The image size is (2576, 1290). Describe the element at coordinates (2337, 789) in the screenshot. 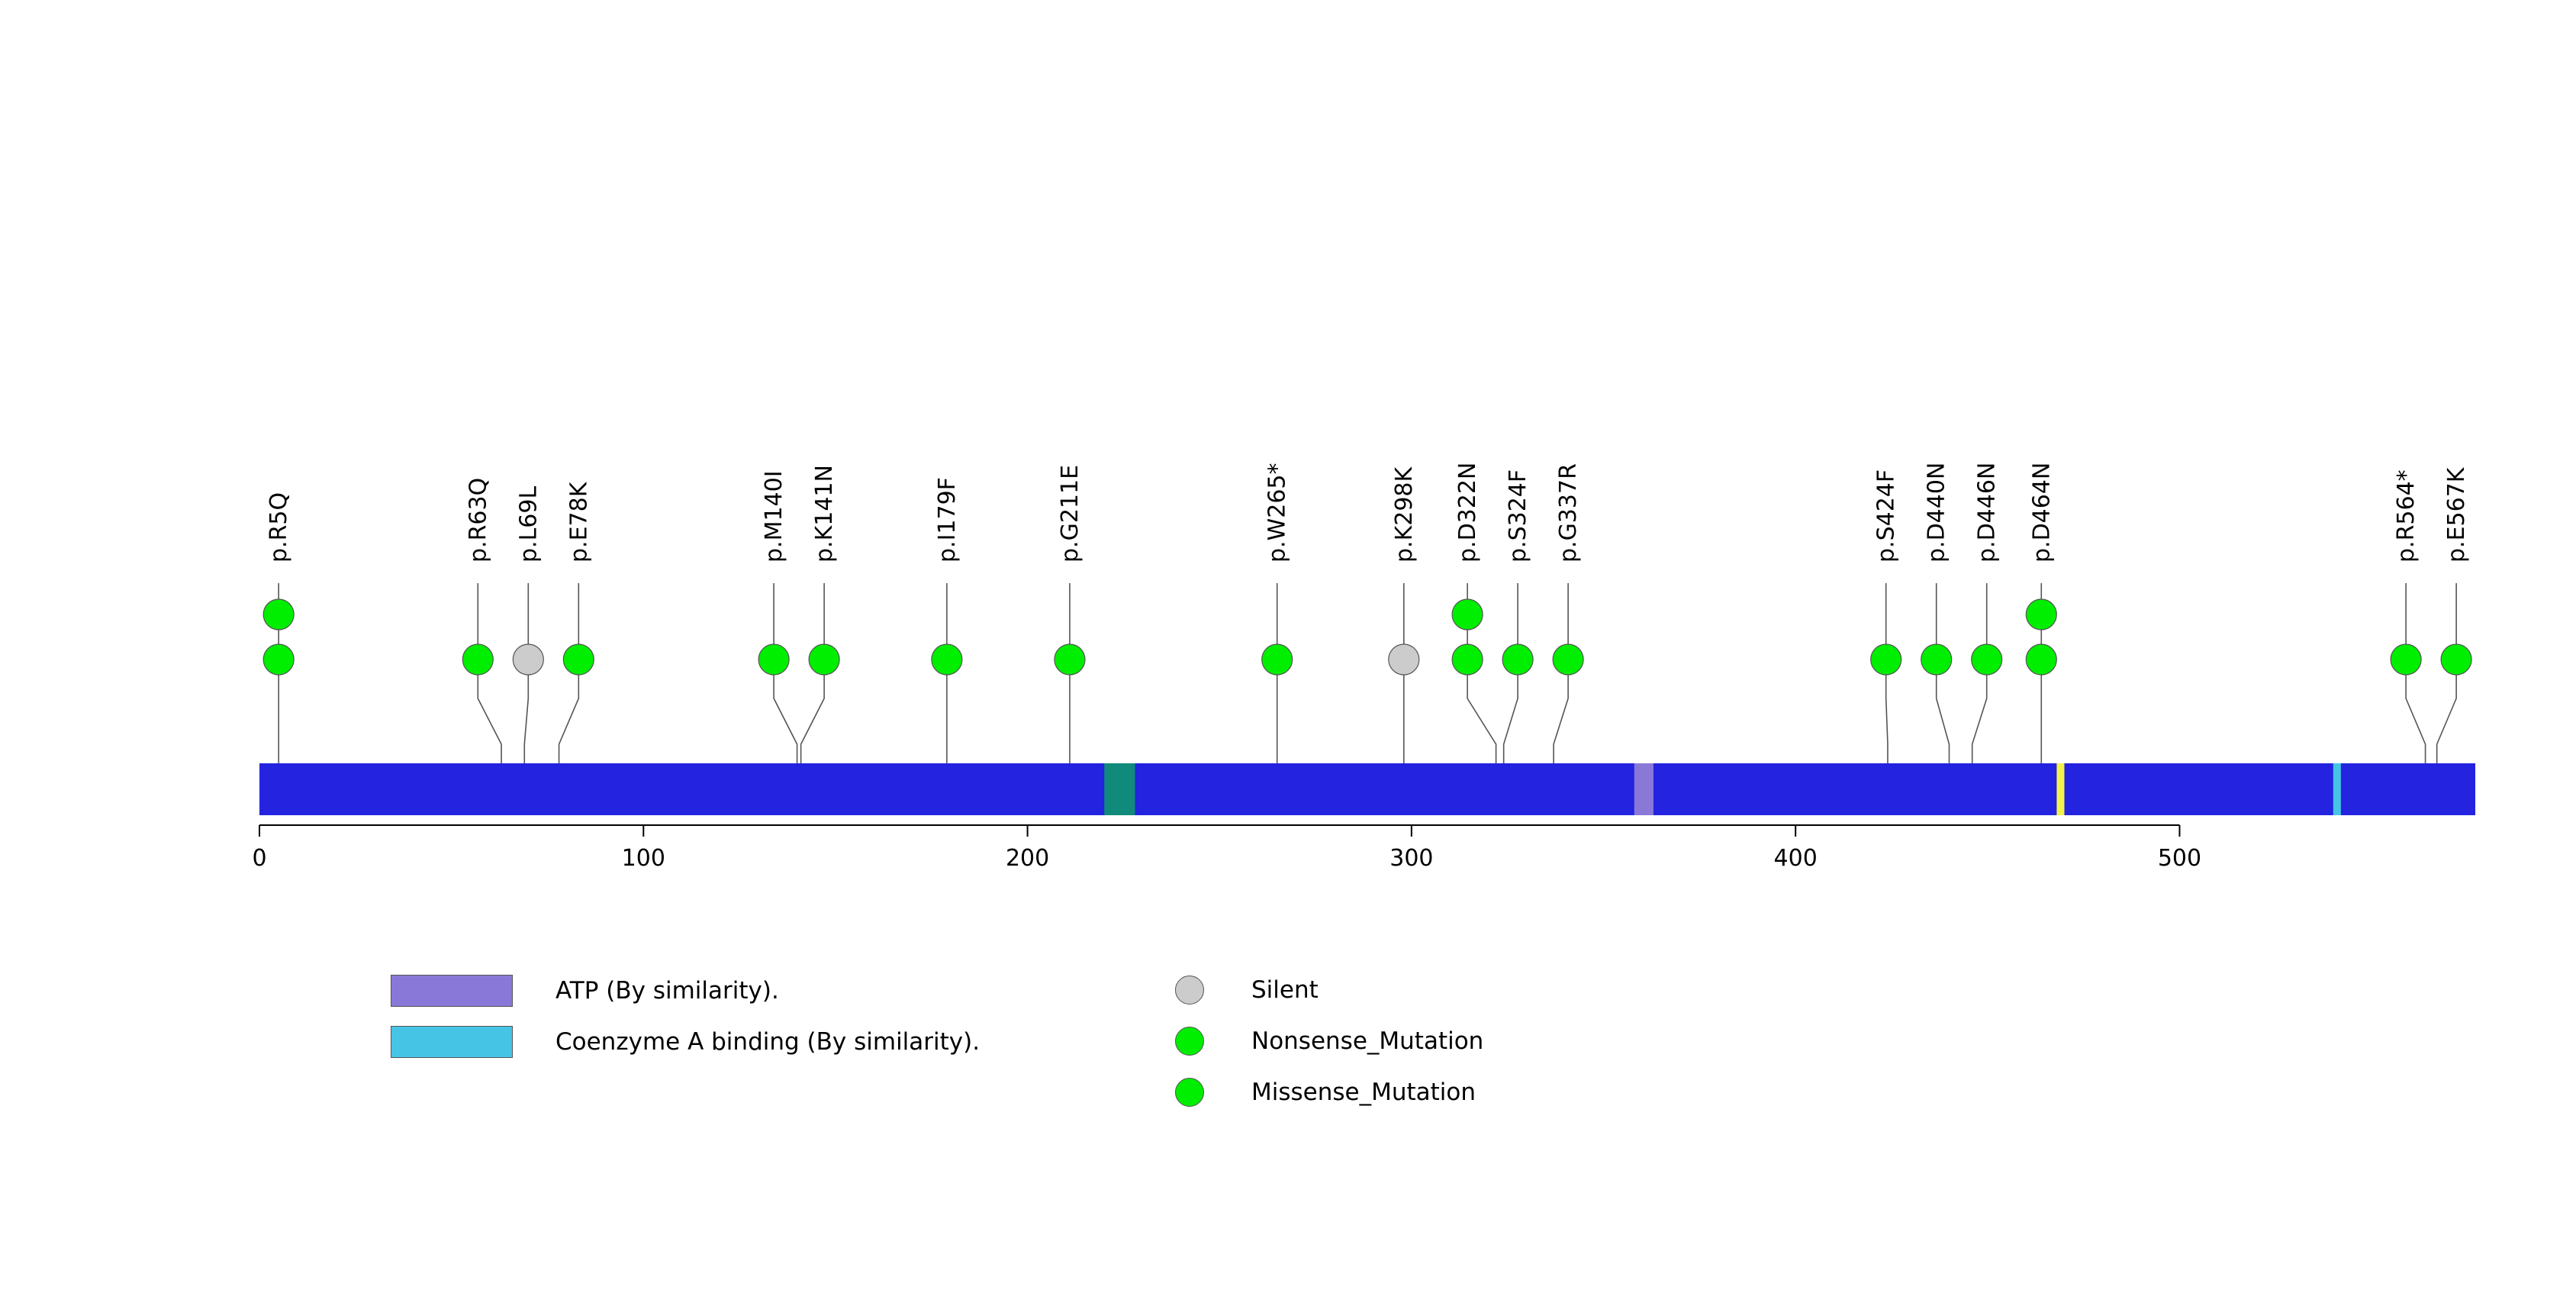

I see `domain-coenzyme-a-binding-by-similarity` at that location.